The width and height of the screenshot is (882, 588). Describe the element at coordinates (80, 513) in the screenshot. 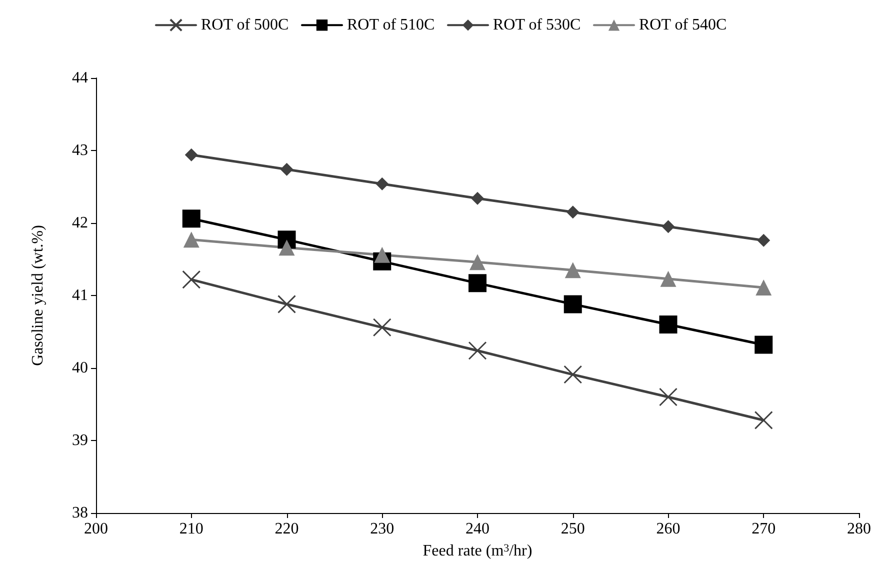

I see `y-tick-label: 38` at that location.